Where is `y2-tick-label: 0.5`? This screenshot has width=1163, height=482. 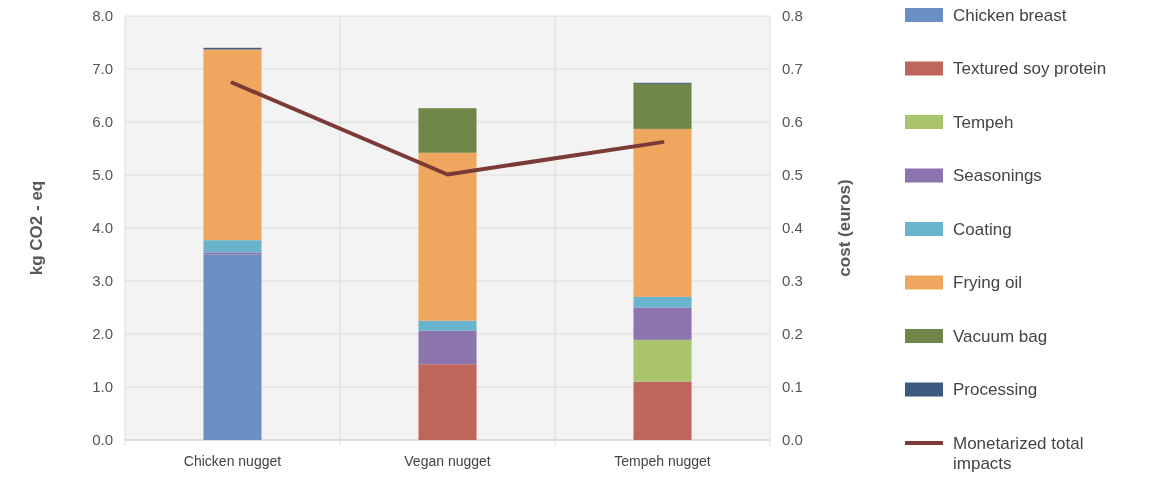 y2-tick-label: 0.5 is located at coordinates (792, 175).